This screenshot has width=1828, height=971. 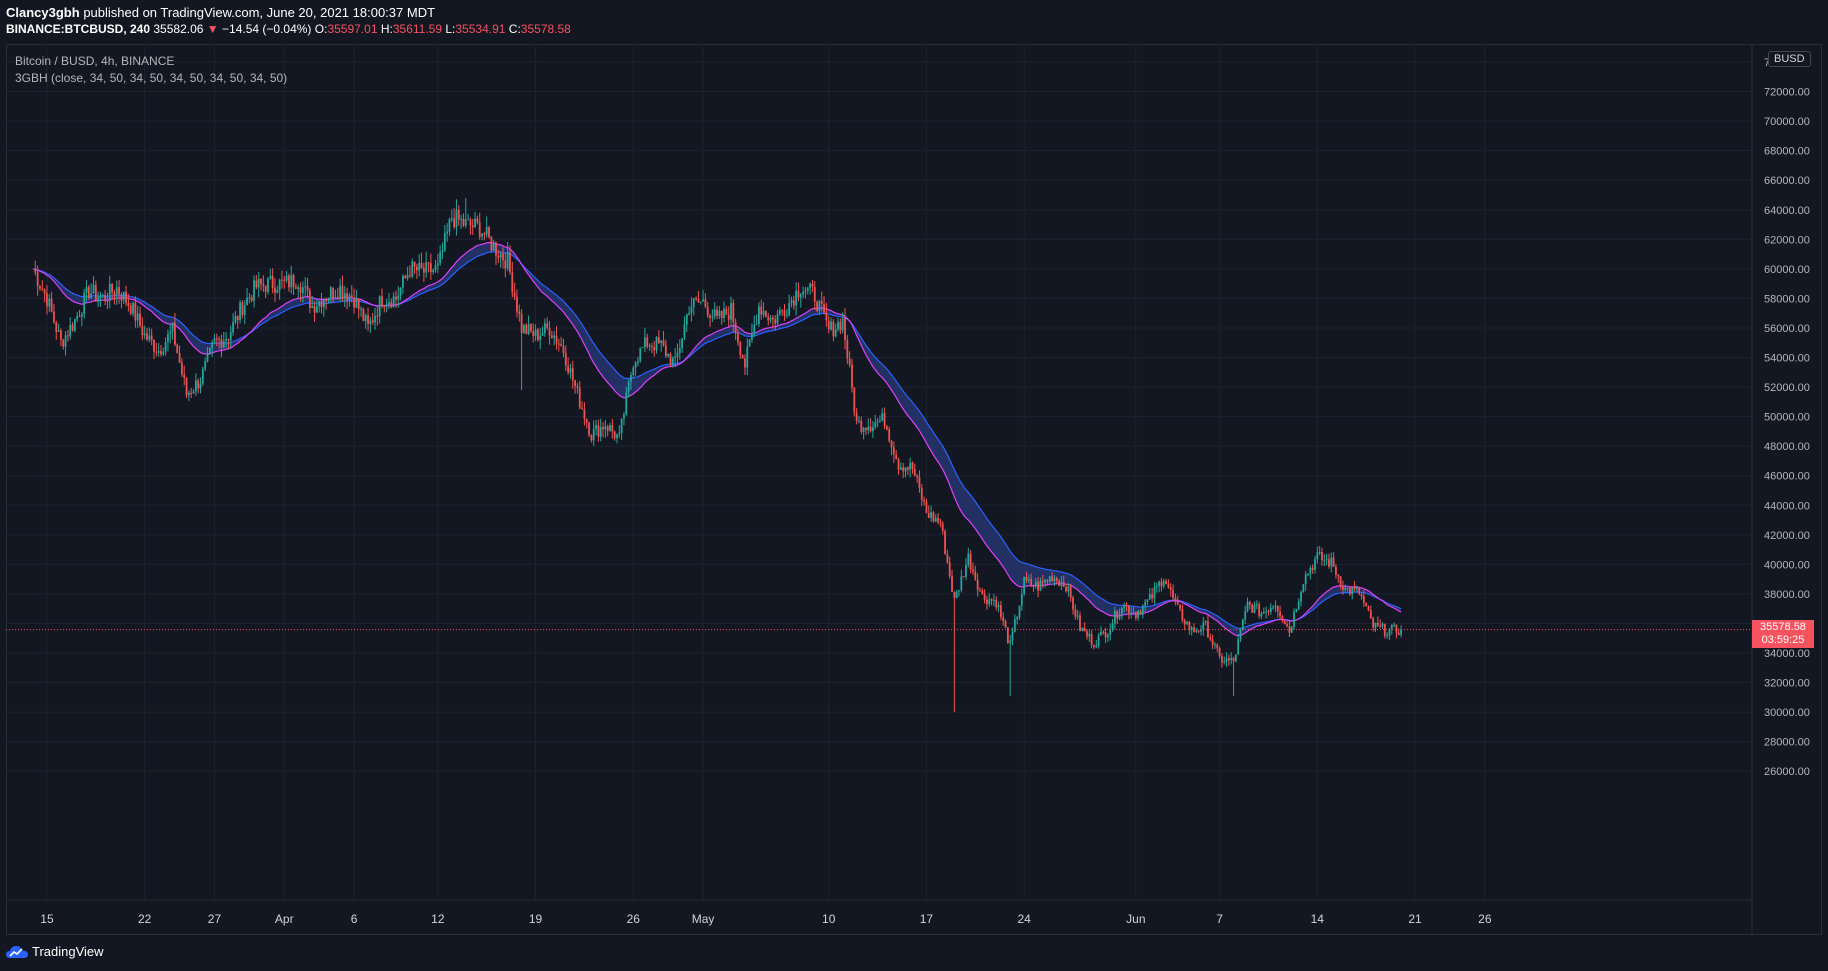 I want to click on time-axis: 15 22 27 Apr 6 12 19 26 May 10 17 24 Jun 7 14 21 26, so click(x=766, y=919).